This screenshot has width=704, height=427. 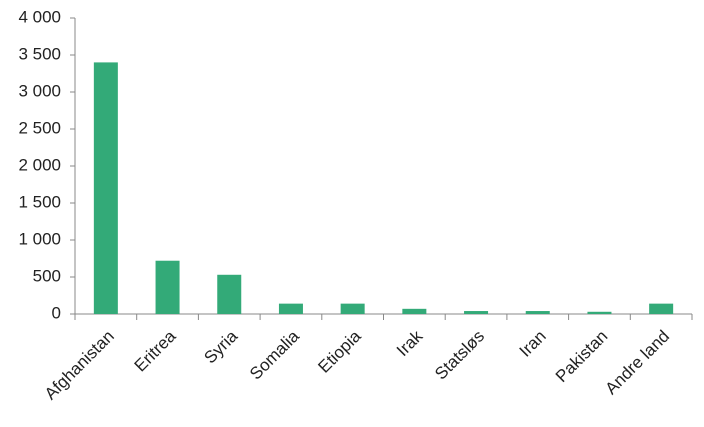 What do you see at coordinates (39, 238) in the screenshot?
I see `y-tick-label: 1 000` at bounding box center [39, 238].